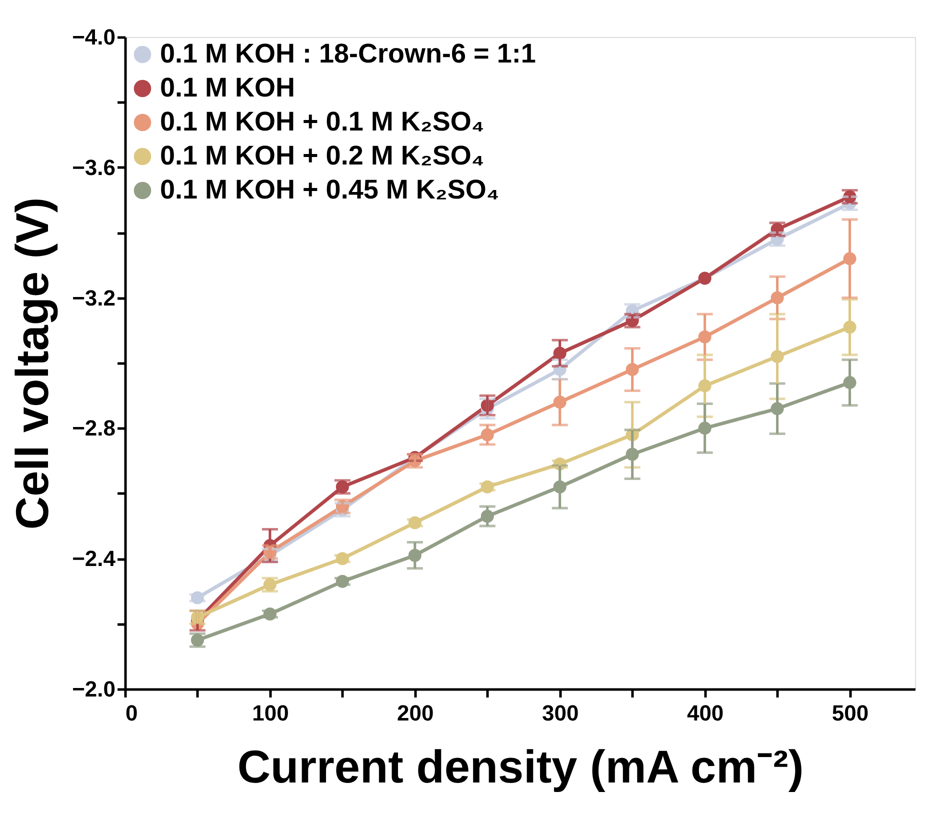 This screenshot has width=952, height=816. Describe the element at coordinates (330, 189) in the screenshot. I see `legend-label: 0.1 M KOH + 0.45 M K₂SO₄` at that location.